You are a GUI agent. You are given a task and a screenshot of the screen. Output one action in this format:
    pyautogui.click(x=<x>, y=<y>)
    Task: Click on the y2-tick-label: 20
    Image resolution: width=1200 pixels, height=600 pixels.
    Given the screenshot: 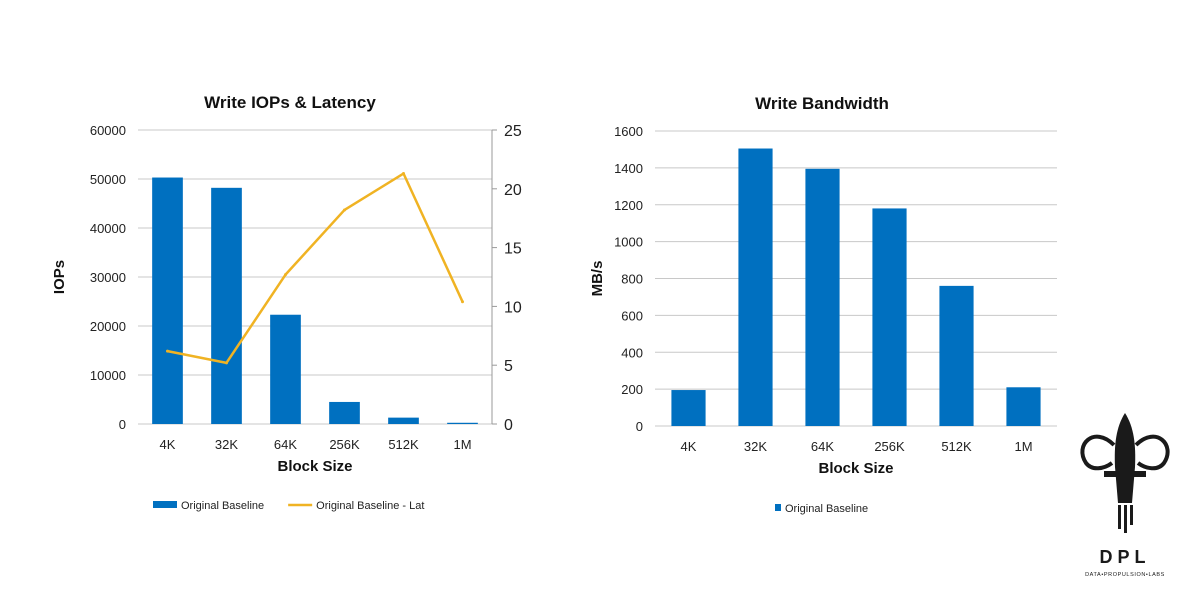 What is the action you would take?
    pyautogui.click(x=513, y=190)
    